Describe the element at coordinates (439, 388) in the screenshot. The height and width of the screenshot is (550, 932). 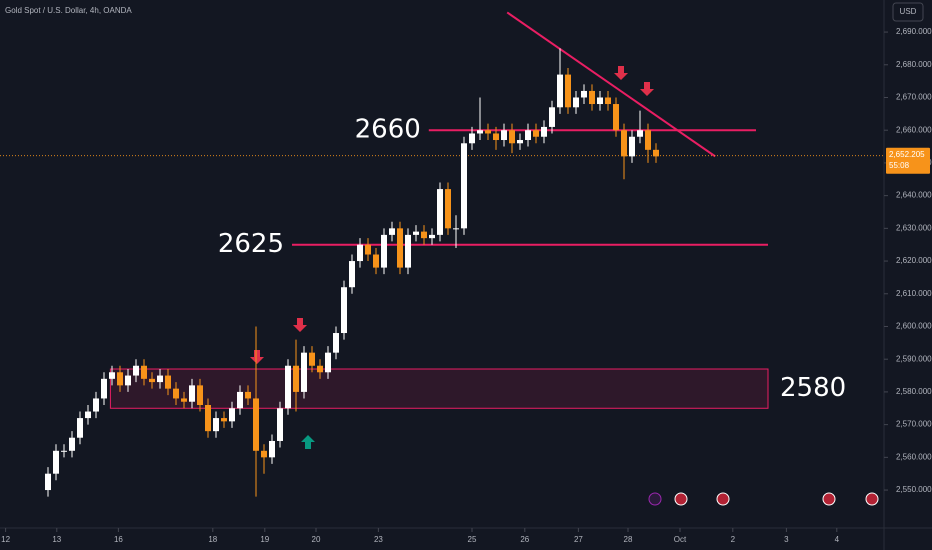
I see `zone` at that location.